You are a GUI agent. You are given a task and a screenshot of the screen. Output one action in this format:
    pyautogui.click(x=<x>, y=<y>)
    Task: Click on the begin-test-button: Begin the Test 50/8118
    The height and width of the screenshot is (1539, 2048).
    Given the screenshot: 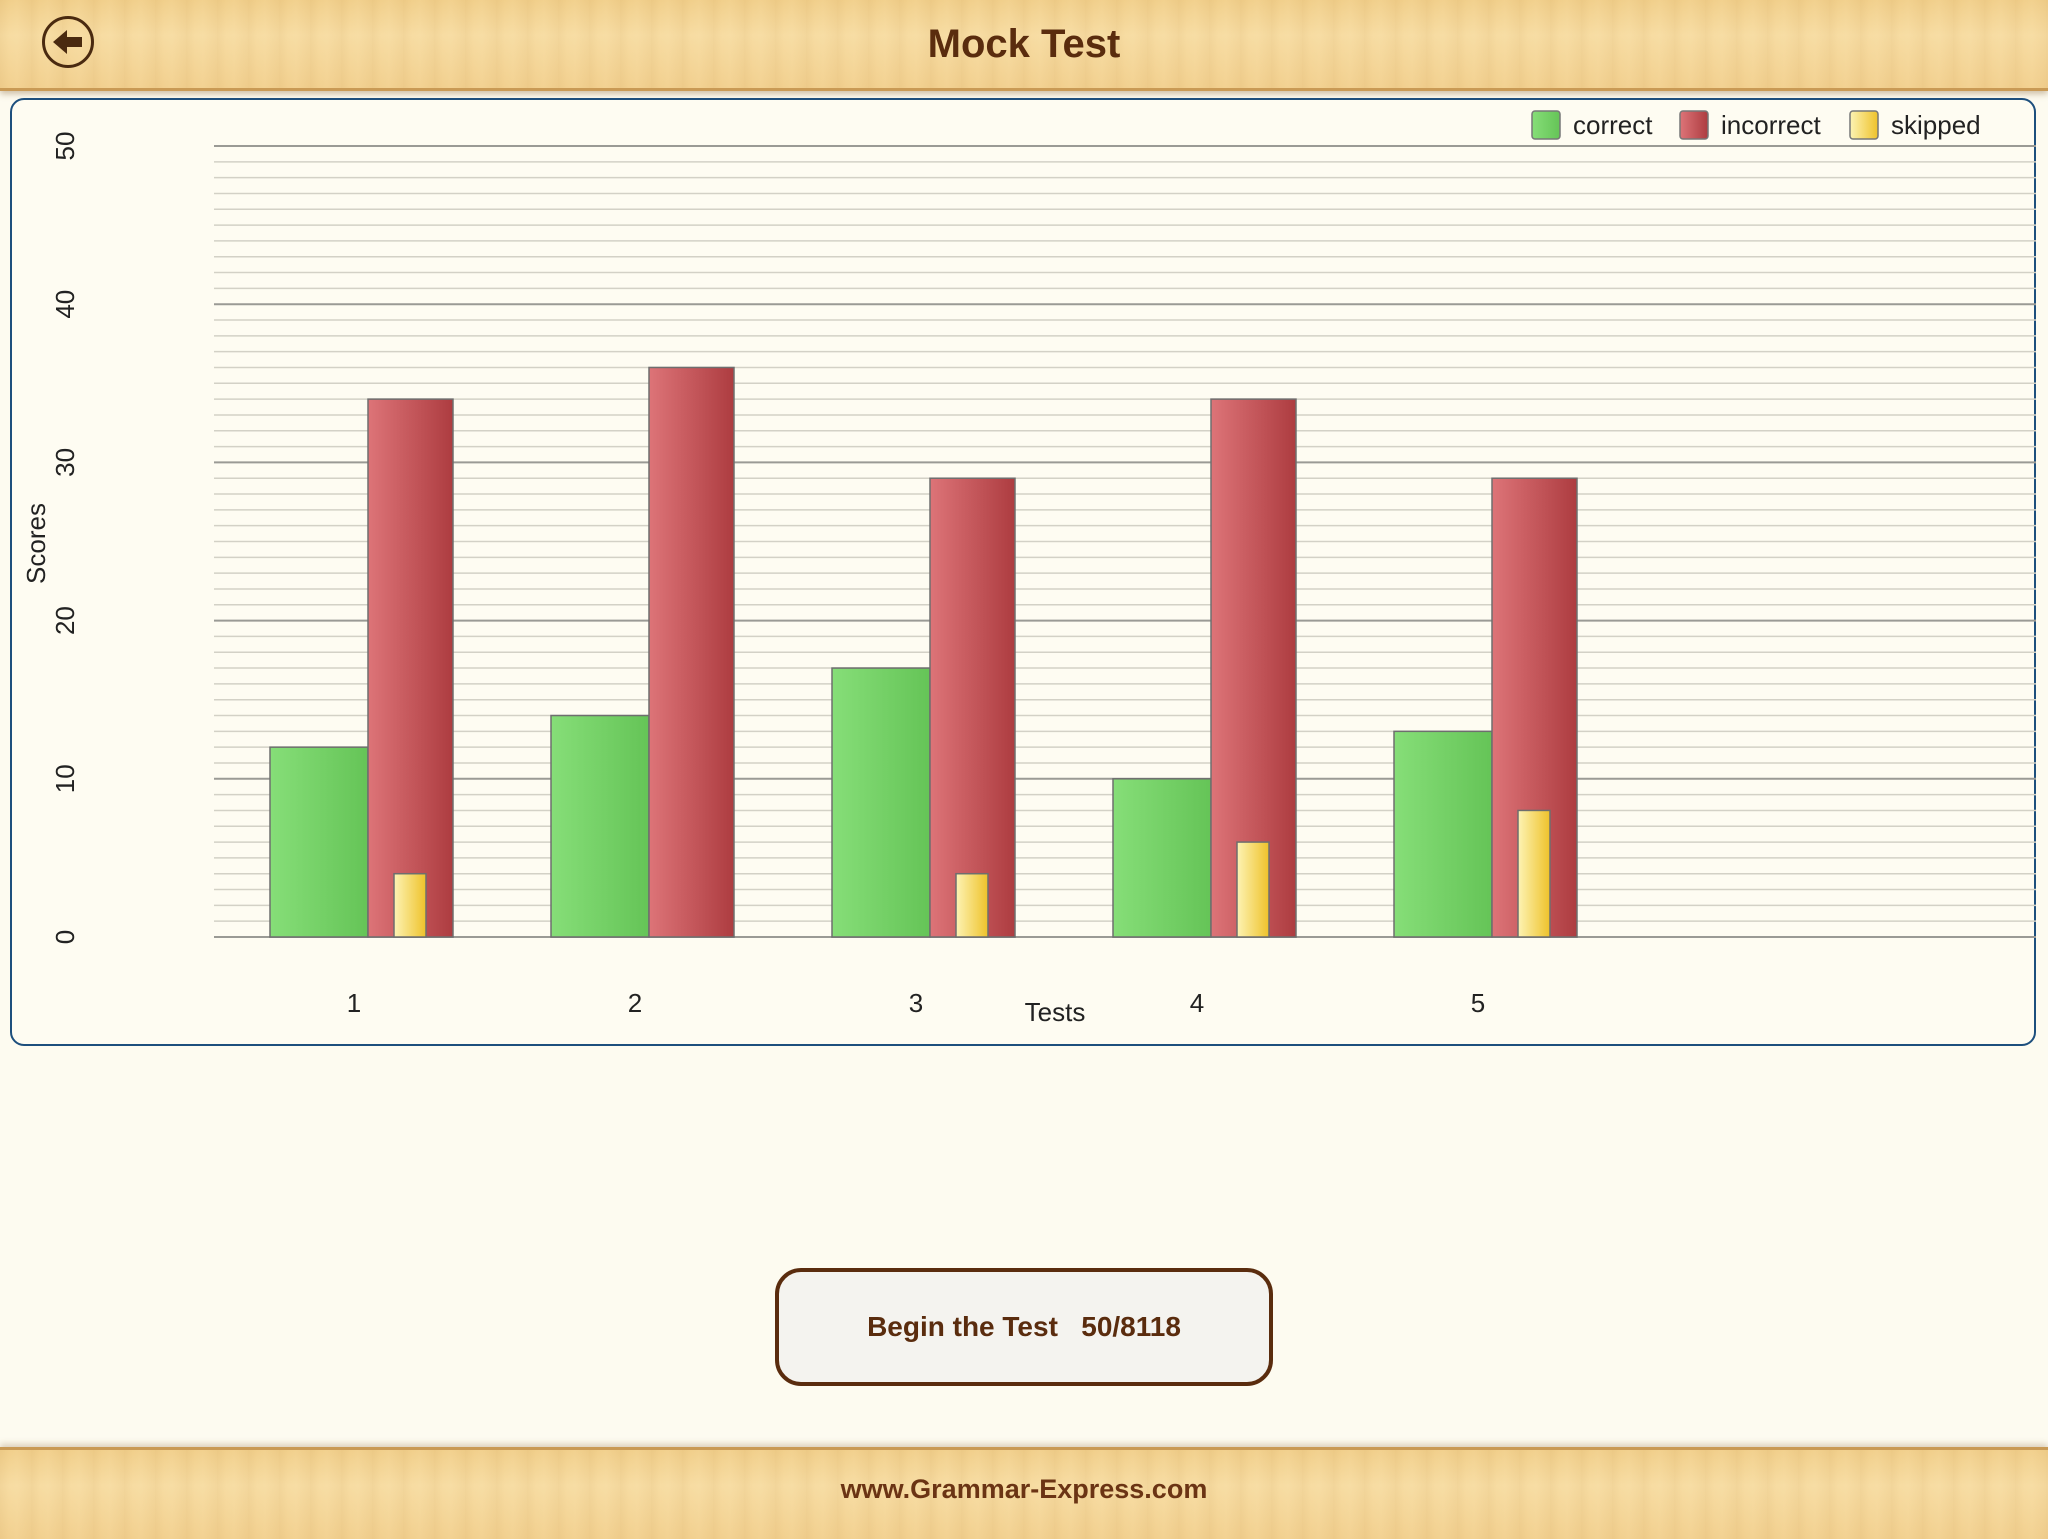 What is the action you would take?
    pyautogui.click(x=1024, y=1327)
    